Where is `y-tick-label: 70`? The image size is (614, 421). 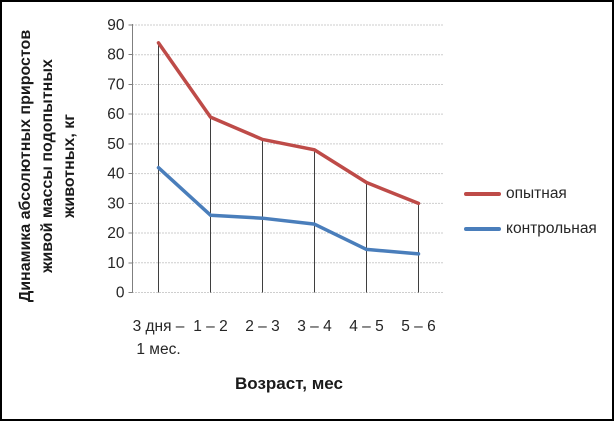 y-tick-label: 70 is located at coordinates (116, 84).